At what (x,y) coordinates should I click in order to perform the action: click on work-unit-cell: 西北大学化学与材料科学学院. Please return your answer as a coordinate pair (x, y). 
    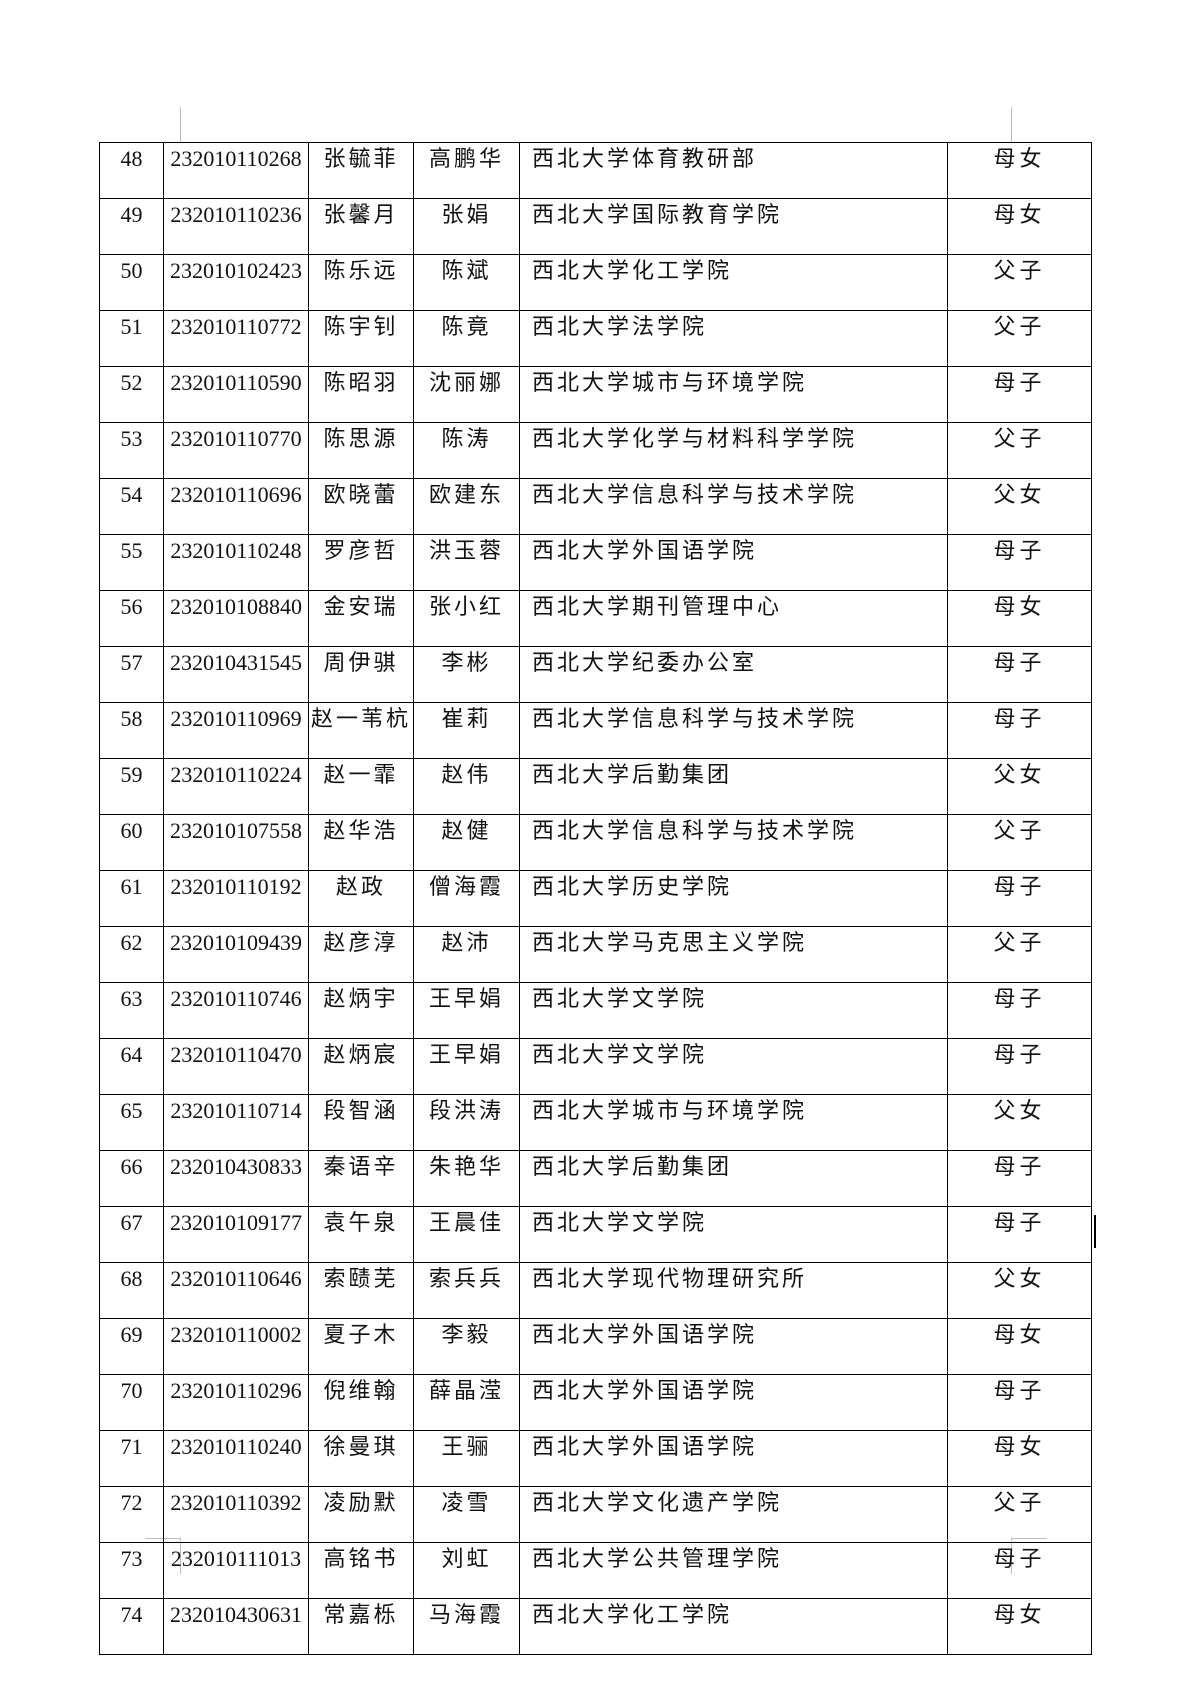
    Looking at the image, I should click on (733, 450).